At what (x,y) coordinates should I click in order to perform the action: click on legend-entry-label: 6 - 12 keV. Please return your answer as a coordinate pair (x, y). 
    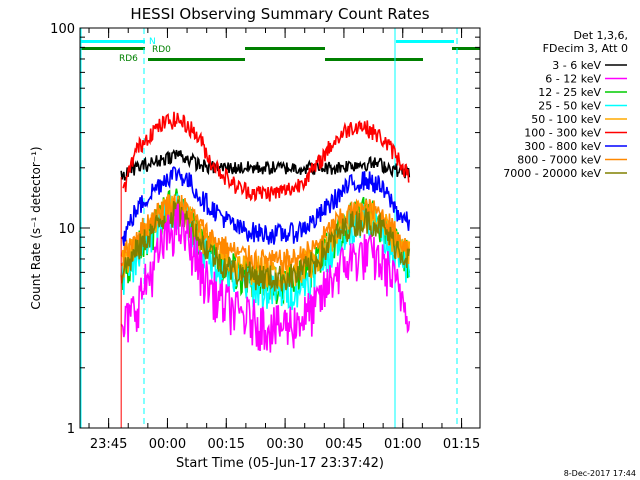
    Looking at the image, I should click on (573, 79).